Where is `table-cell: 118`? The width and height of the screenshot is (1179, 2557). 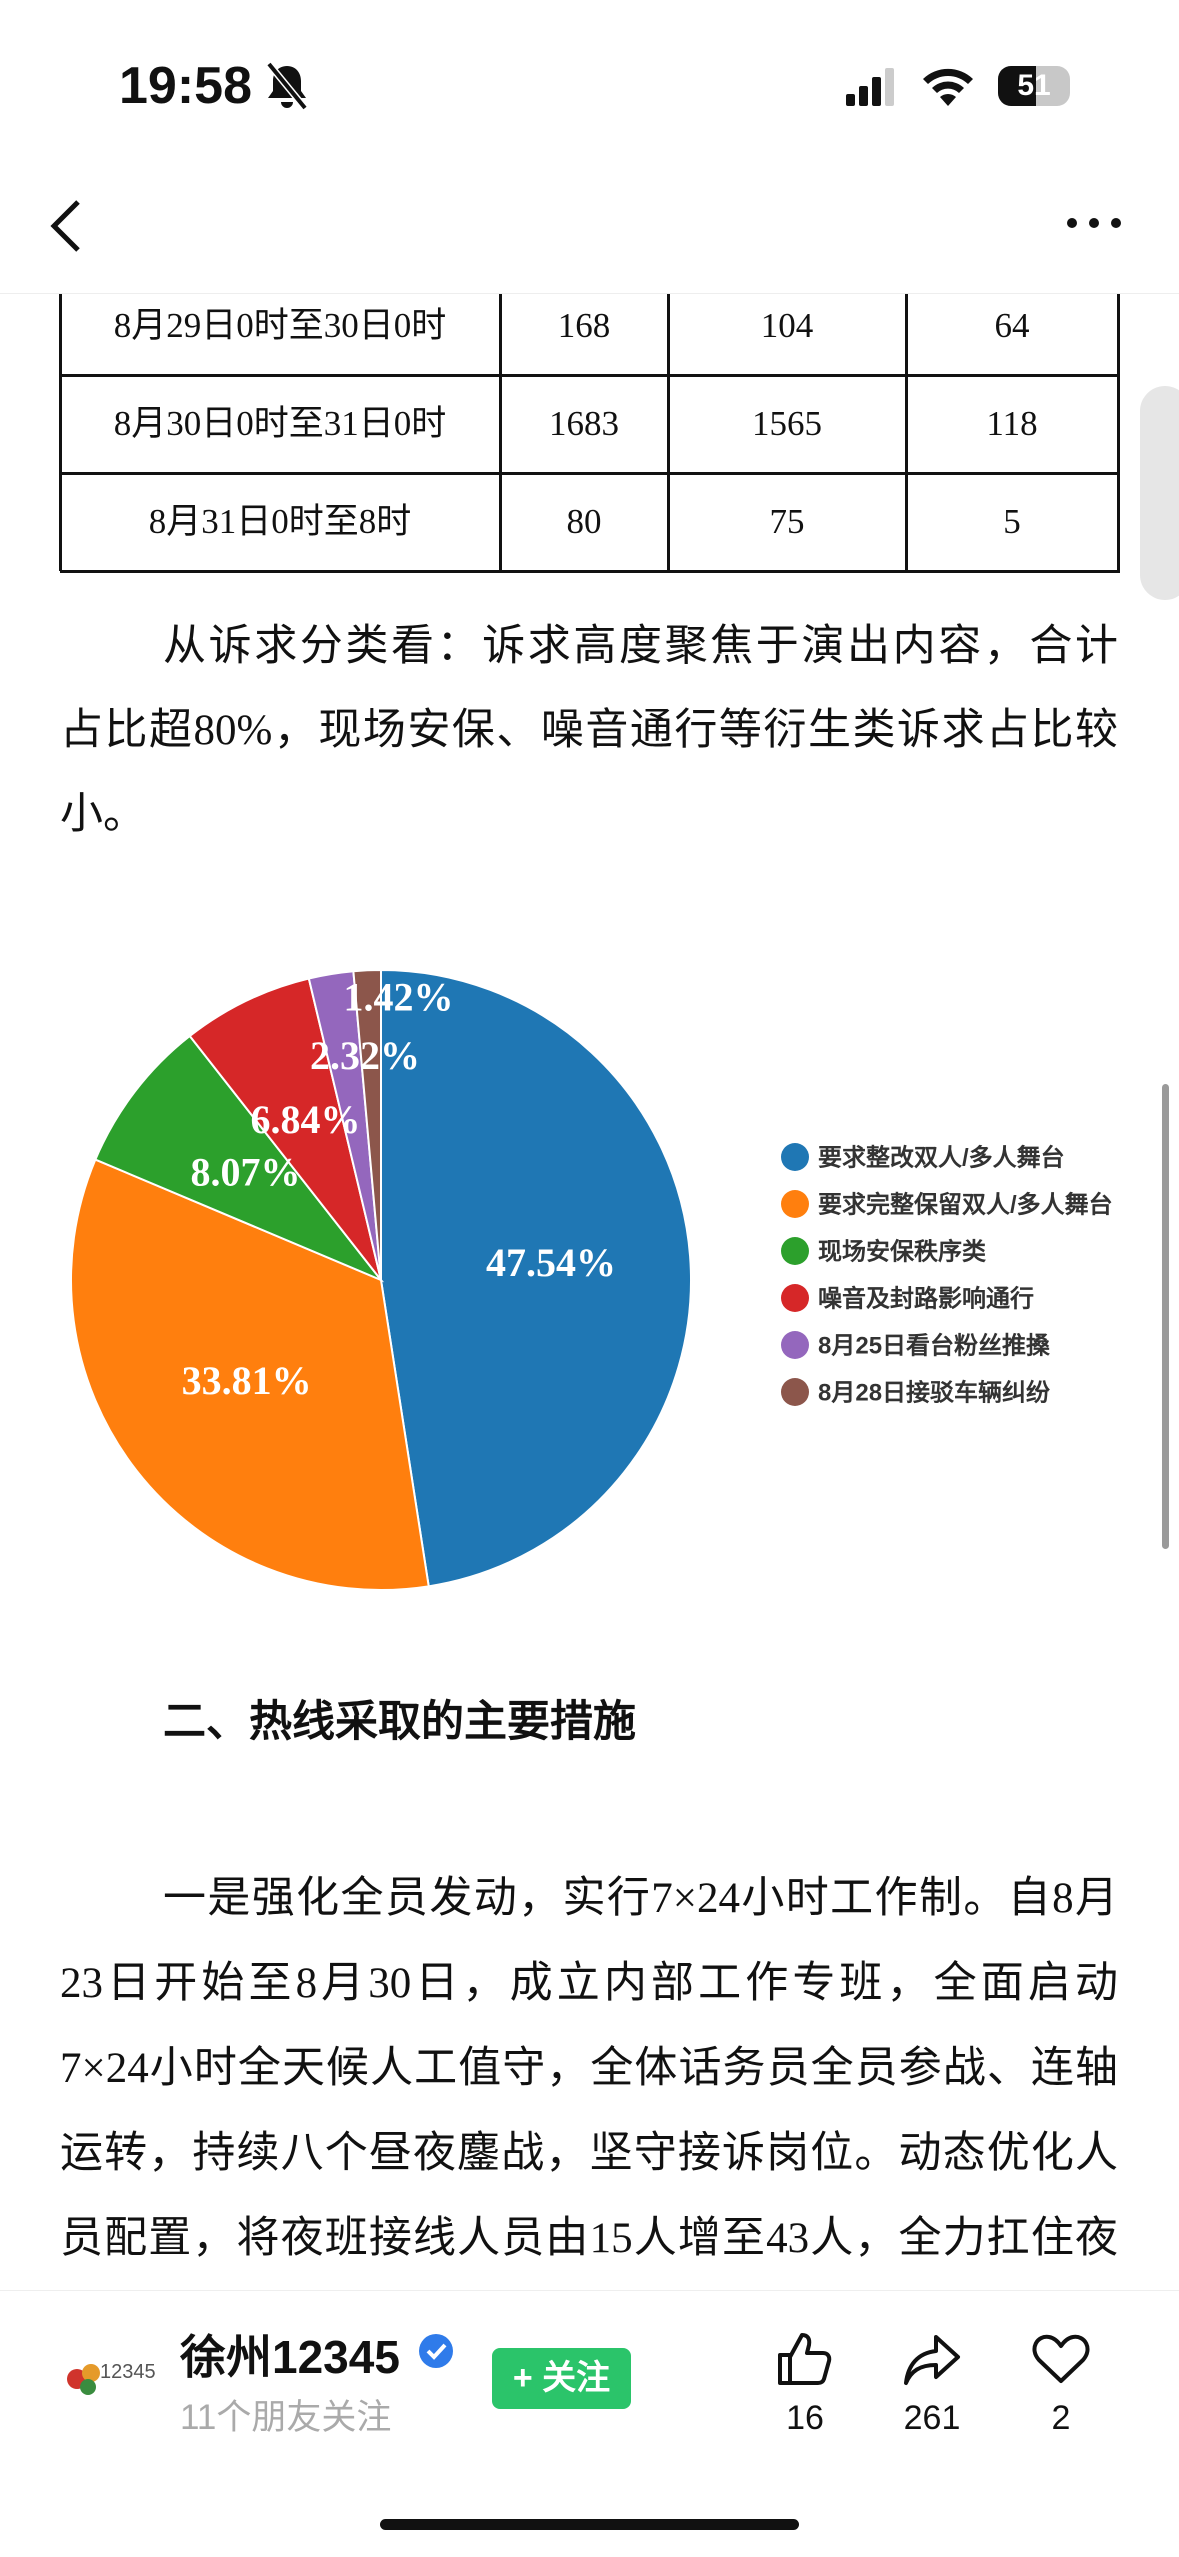 table-cell: 118 is located at coordinates (1012, 423).